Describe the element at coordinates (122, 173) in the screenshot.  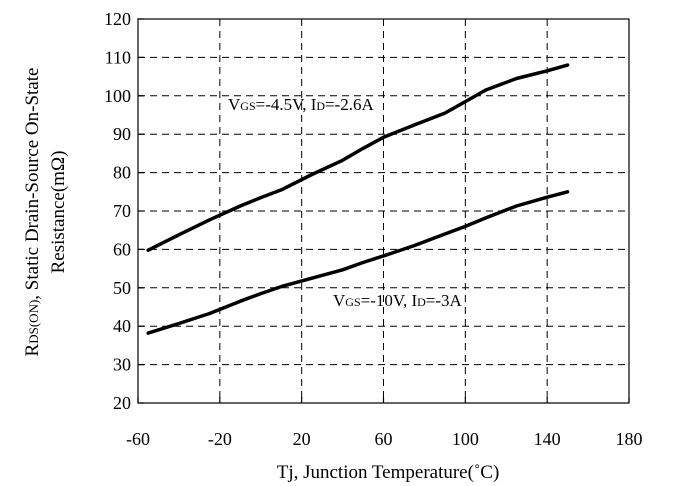
I see `y-tick-label: 80` at that location.